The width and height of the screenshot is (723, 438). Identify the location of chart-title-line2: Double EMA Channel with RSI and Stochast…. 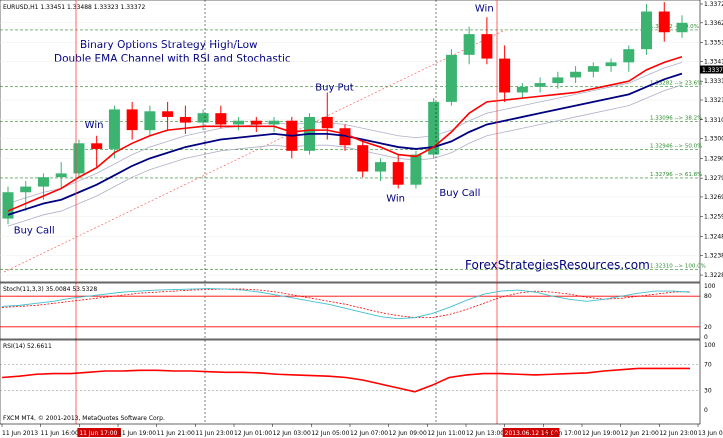
(172, 59).